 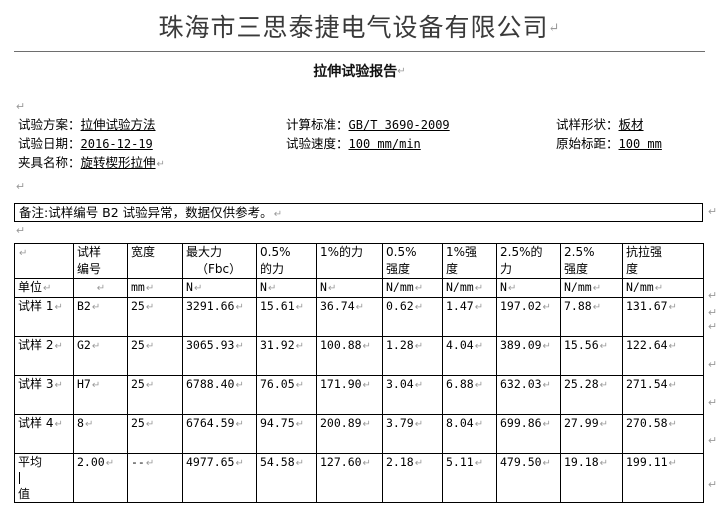 What do you see at coordinates (460, 423) in the screenshot?
I see `cell-value: 8.04` at bounding box center [460, 423].